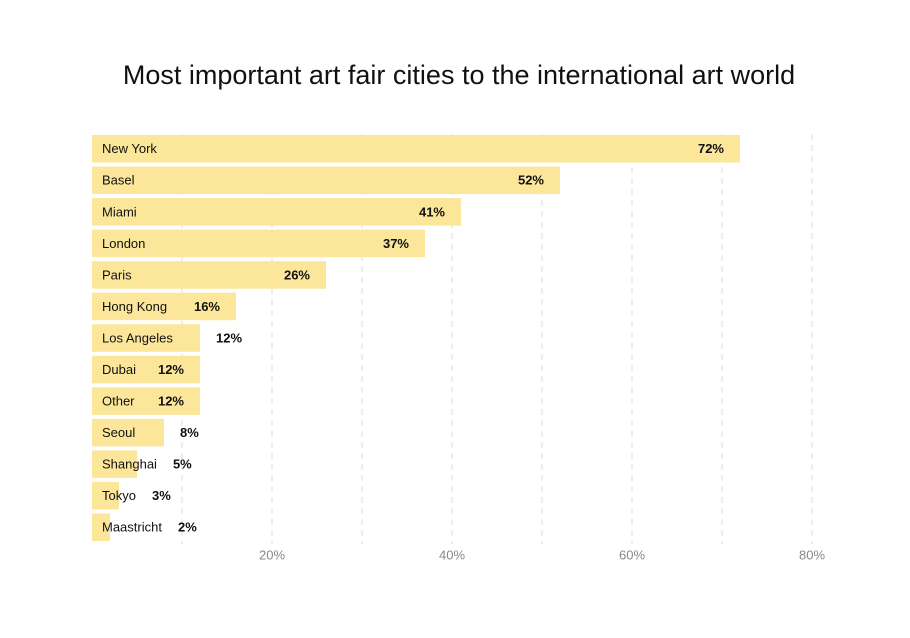  Describe the element at coordinates (396, 243) in the screenshot. I see `value-label: 37%` at that location.